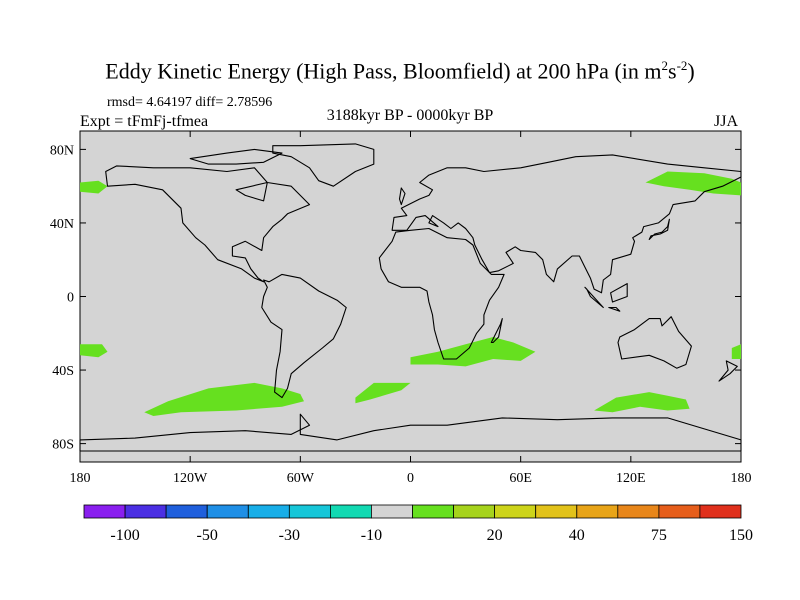  Describe the element at coordinates (289, 535) in the screenshot. I see `colorbar-label: -30` at that location.